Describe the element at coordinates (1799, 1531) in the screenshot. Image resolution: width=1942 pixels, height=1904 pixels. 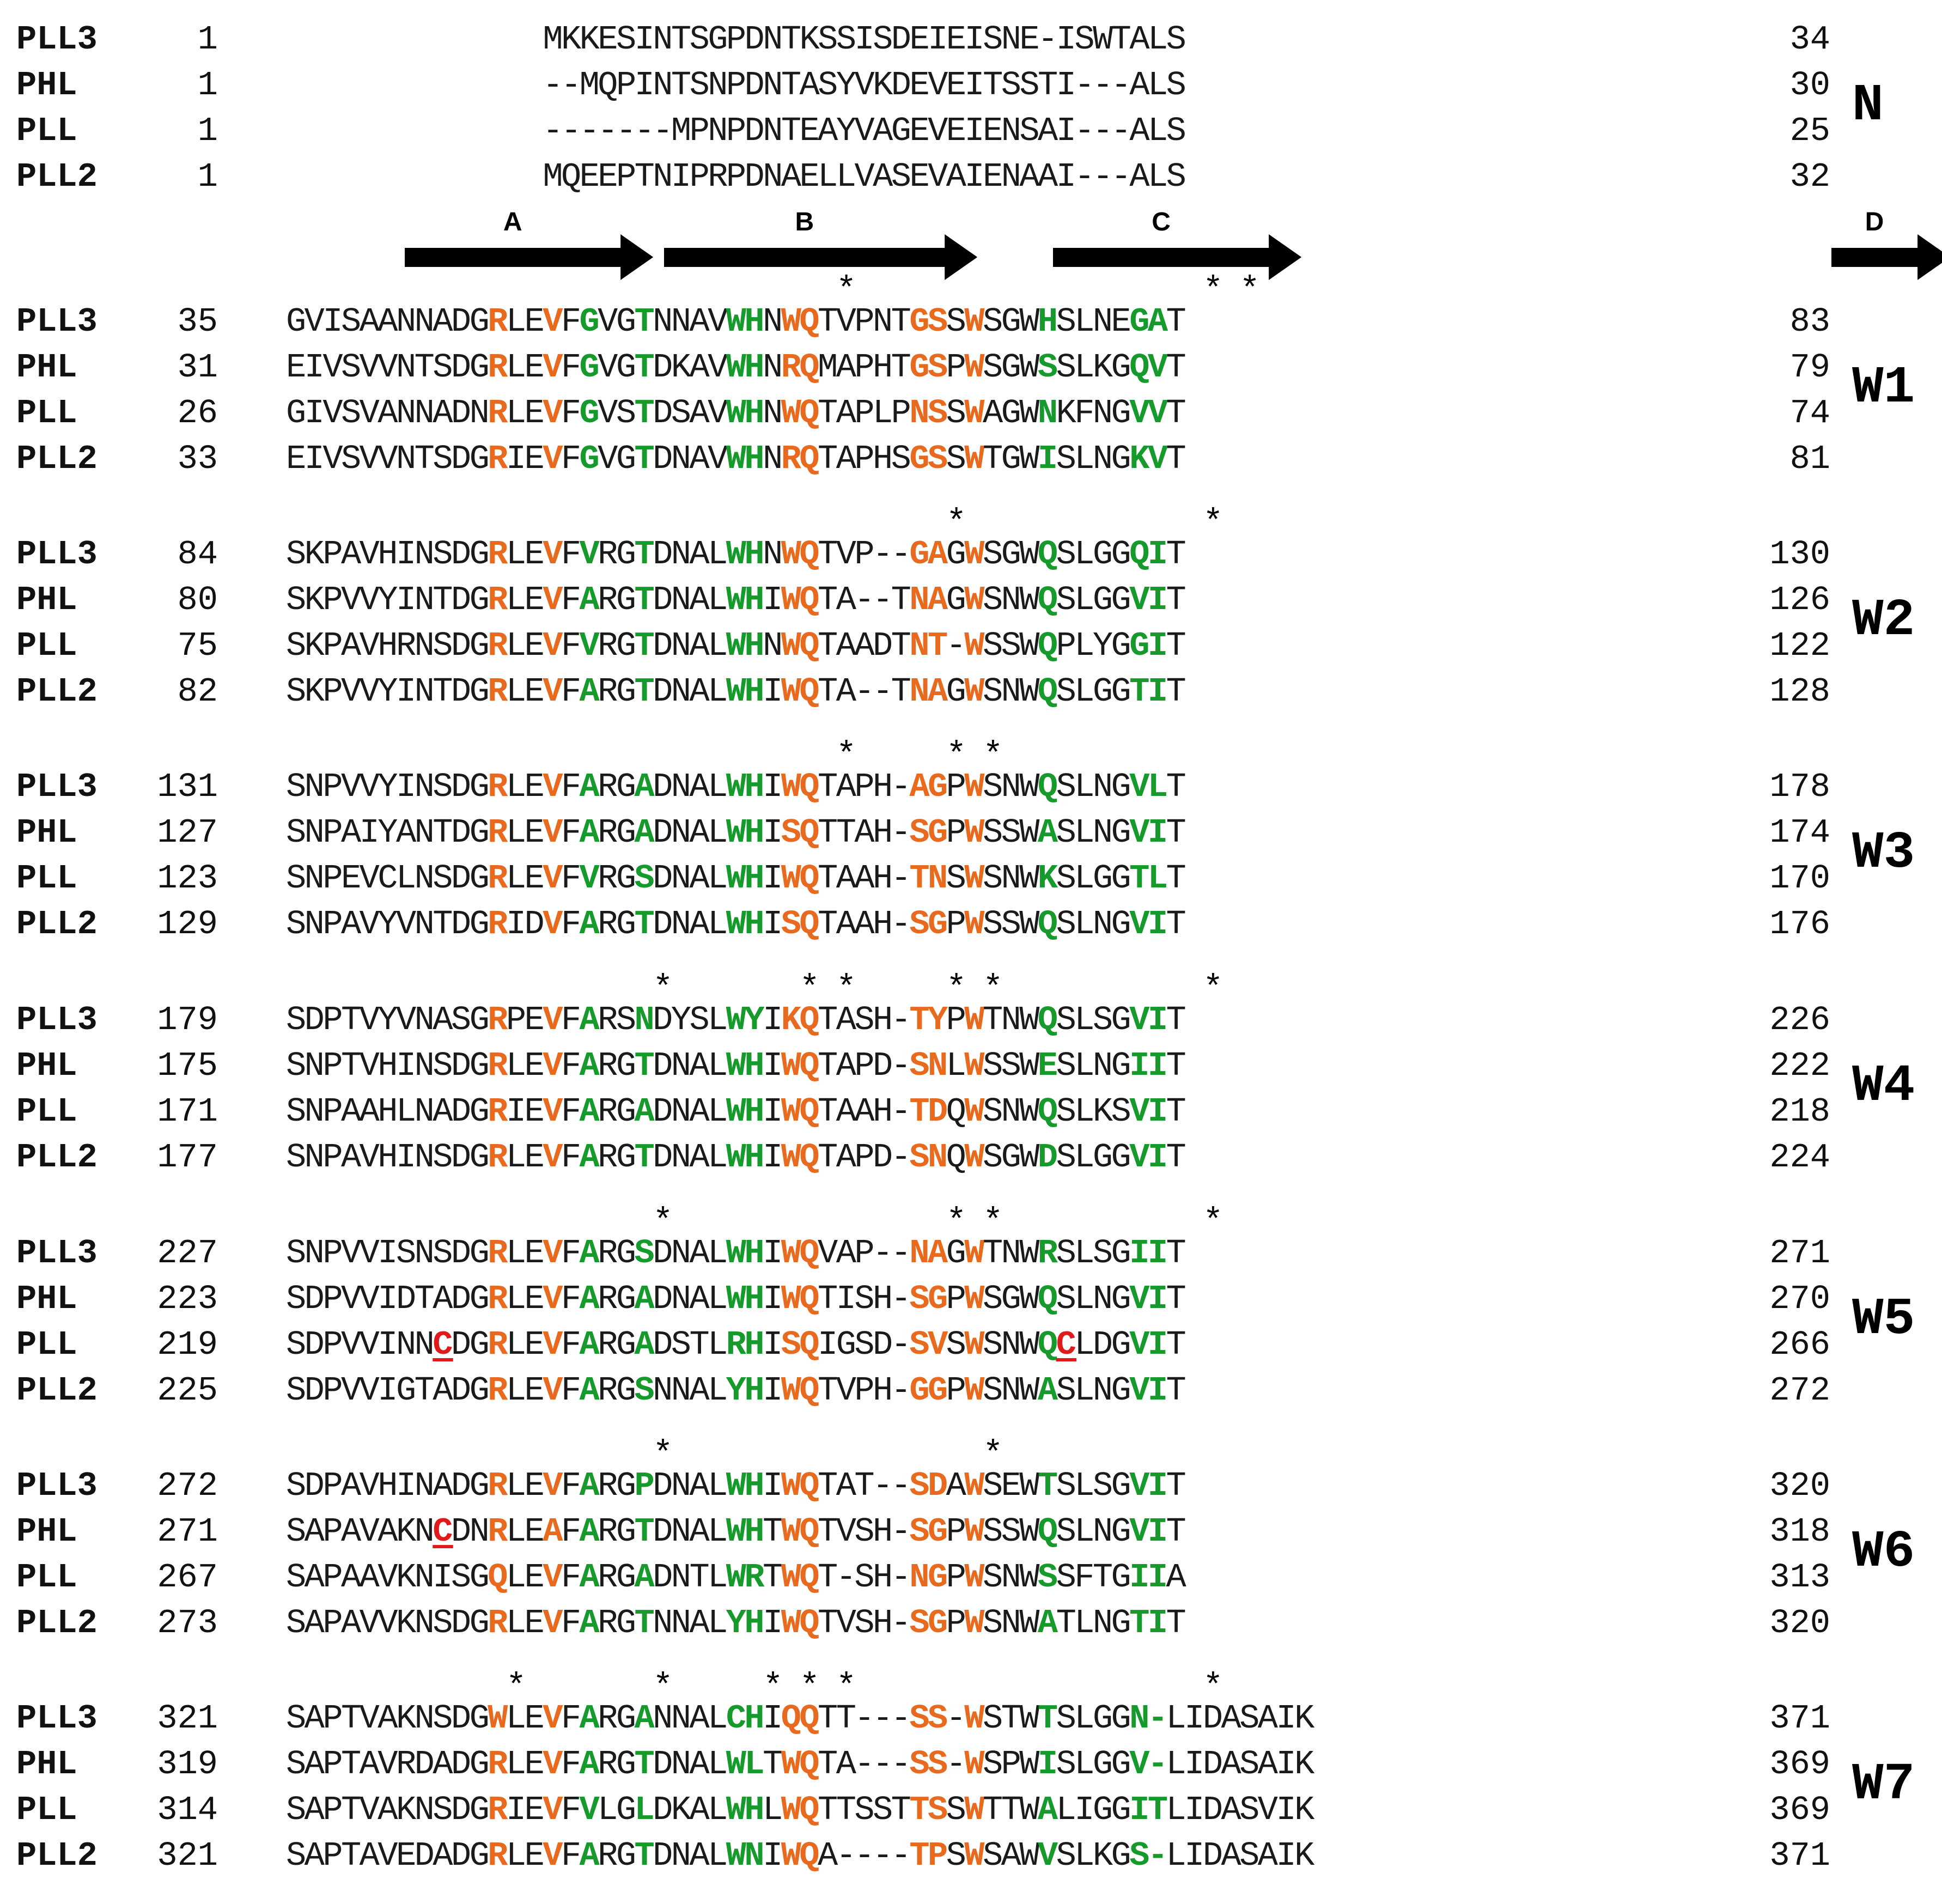
I see `seq-end: 318` at that location.